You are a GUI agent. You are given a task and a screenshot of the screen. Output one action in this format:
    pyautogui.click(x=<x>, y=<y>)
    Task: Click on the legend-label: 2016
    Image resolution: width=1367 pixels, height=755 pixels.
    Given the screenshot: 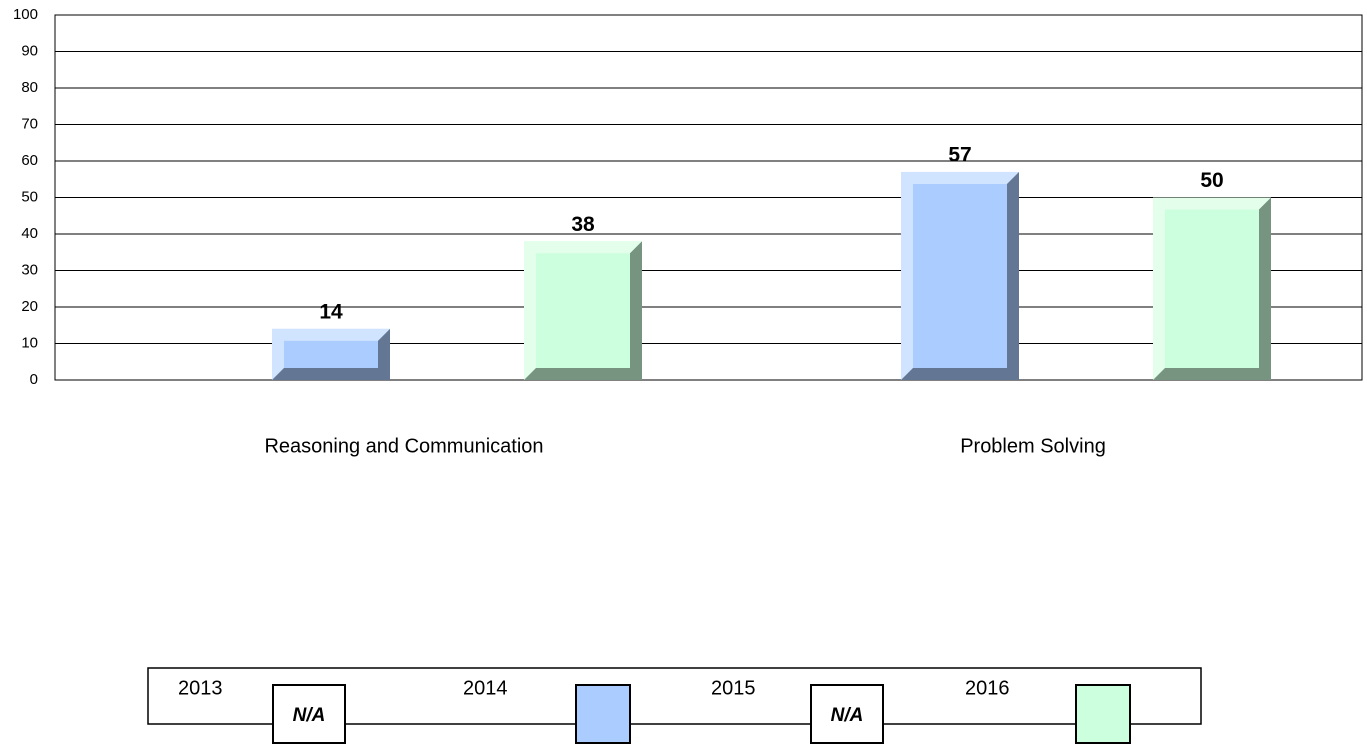 What is the action you would take?
    pyautogui.click(x=987, y=688)
    